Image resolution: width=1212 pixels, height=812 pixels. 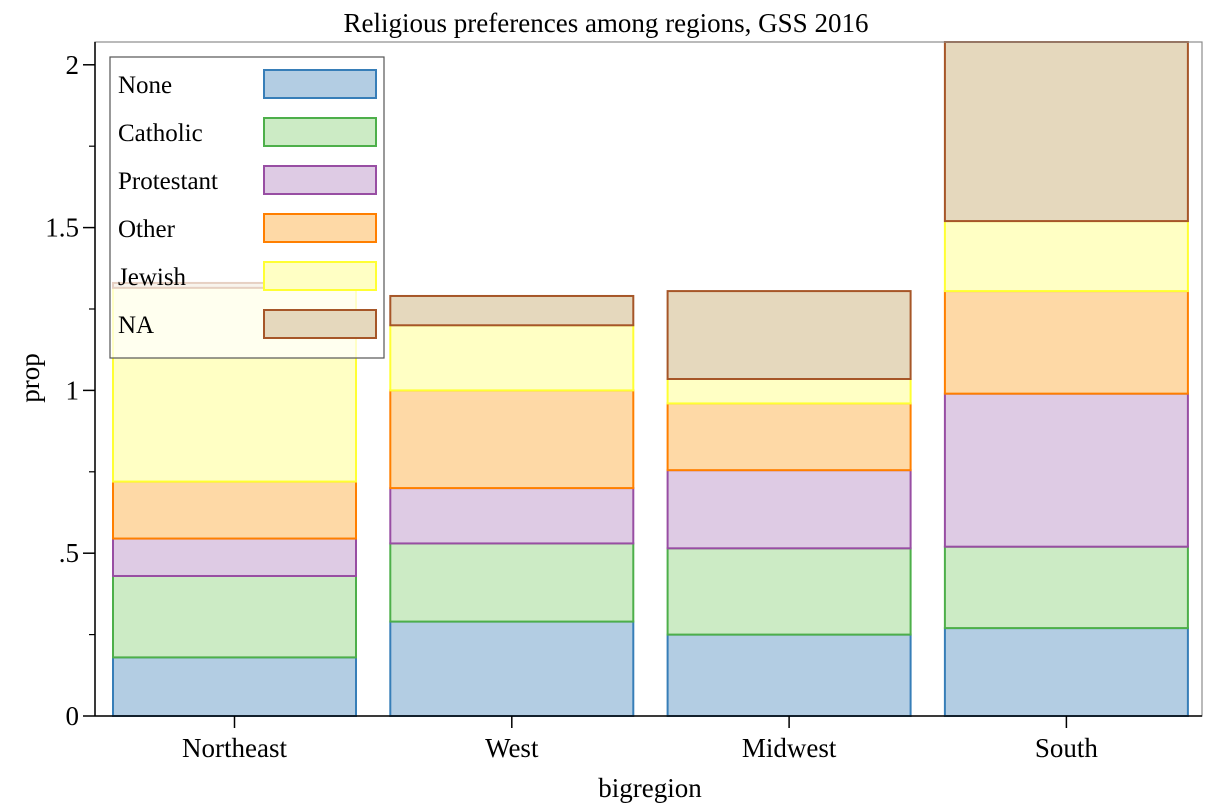 What do you see at coordinates (234, 748) in the screenshot?
I see `x-tick-label: Northeast` at bounding box center [234, 748].